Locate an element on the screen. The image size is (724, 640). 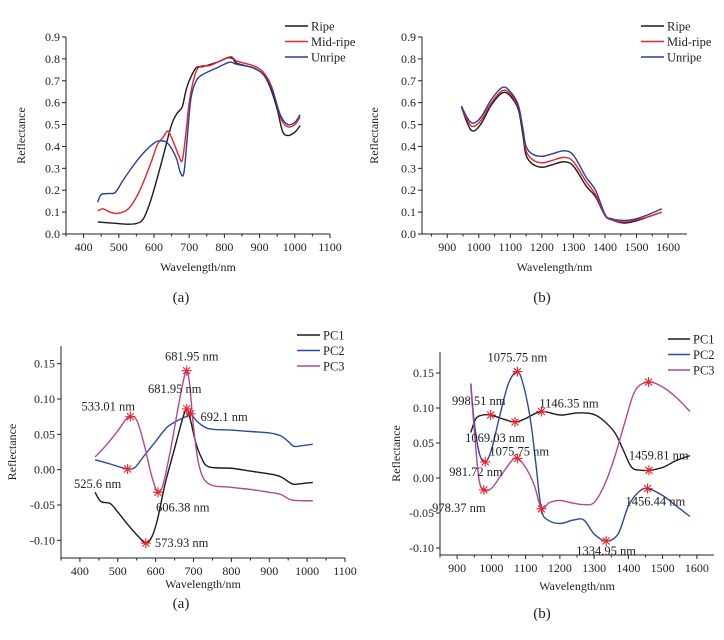
legend-label: Unripe is located at coordinates (328, 58).